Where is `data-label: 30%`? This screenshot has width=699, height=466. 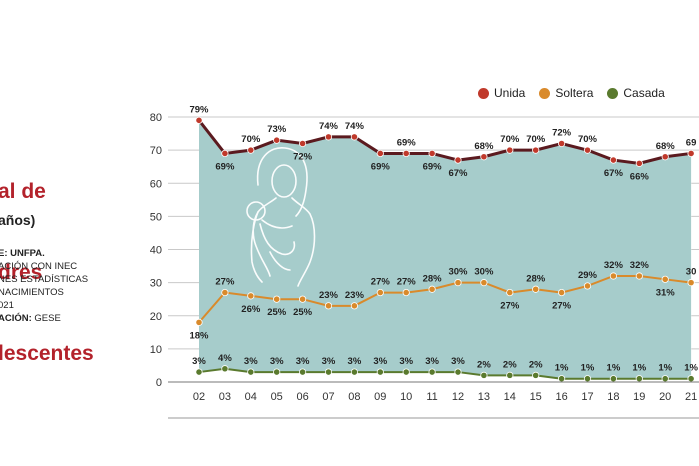
data-label: 30% is located at coordinates (458, 272).